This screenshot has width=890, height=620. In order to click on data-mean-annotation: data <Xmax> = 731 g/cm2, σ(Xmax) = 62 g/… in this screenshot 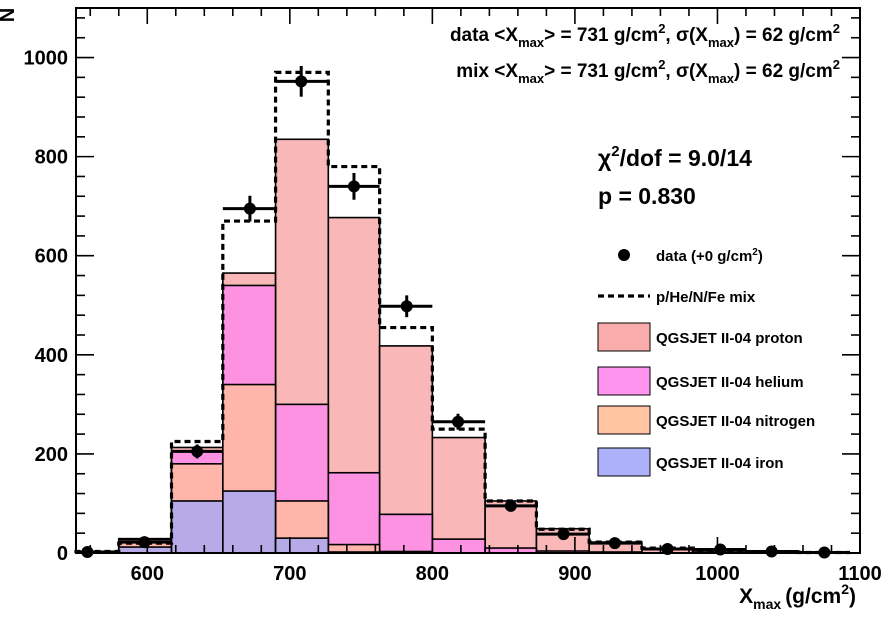, I will do `click(645, 35)`.